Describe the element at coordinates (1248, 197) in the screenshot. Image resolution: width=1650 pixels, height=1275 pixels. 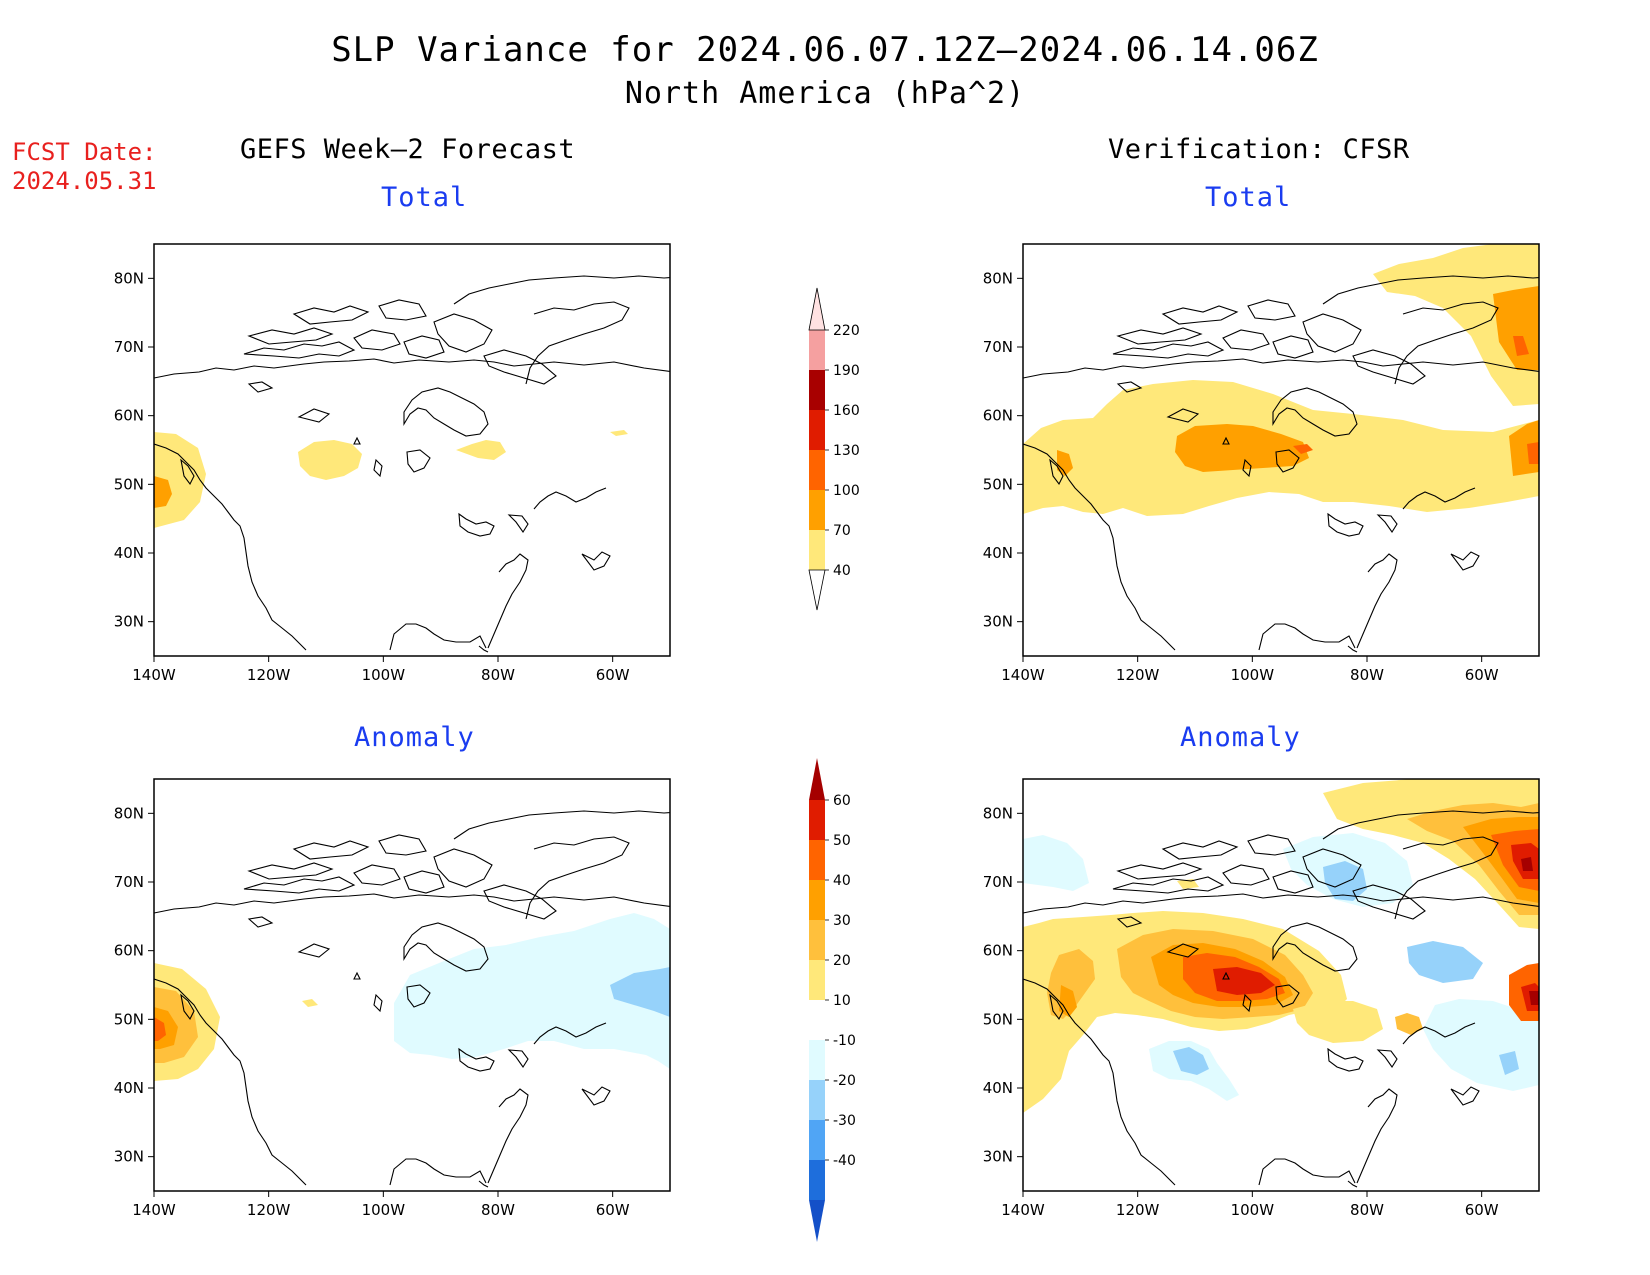
I see `panel-title-verification-total: Total` at that location.